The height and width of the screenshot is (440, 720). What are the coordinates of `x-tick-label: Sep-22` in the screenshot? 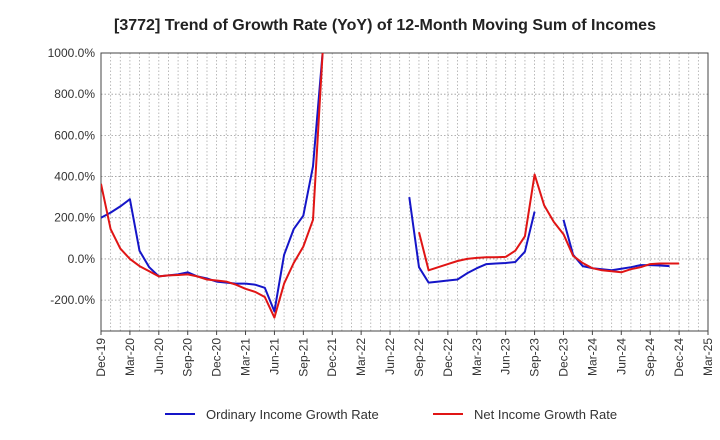 It's located at (419, 357).